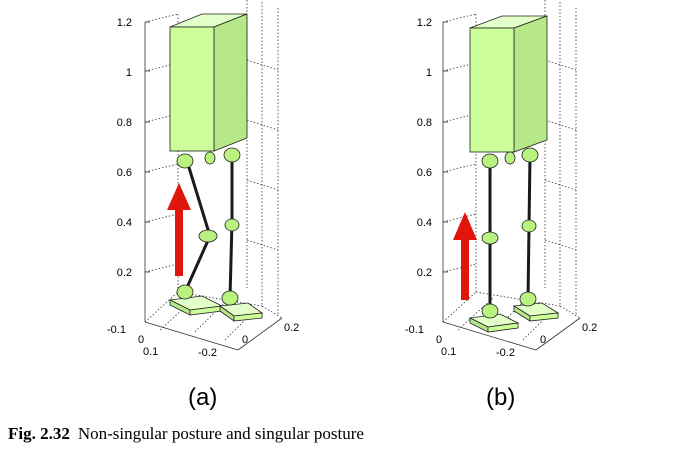 This screenshot has height=456, width=700. I want to click on arrow-icon-b, so click(465, 256).